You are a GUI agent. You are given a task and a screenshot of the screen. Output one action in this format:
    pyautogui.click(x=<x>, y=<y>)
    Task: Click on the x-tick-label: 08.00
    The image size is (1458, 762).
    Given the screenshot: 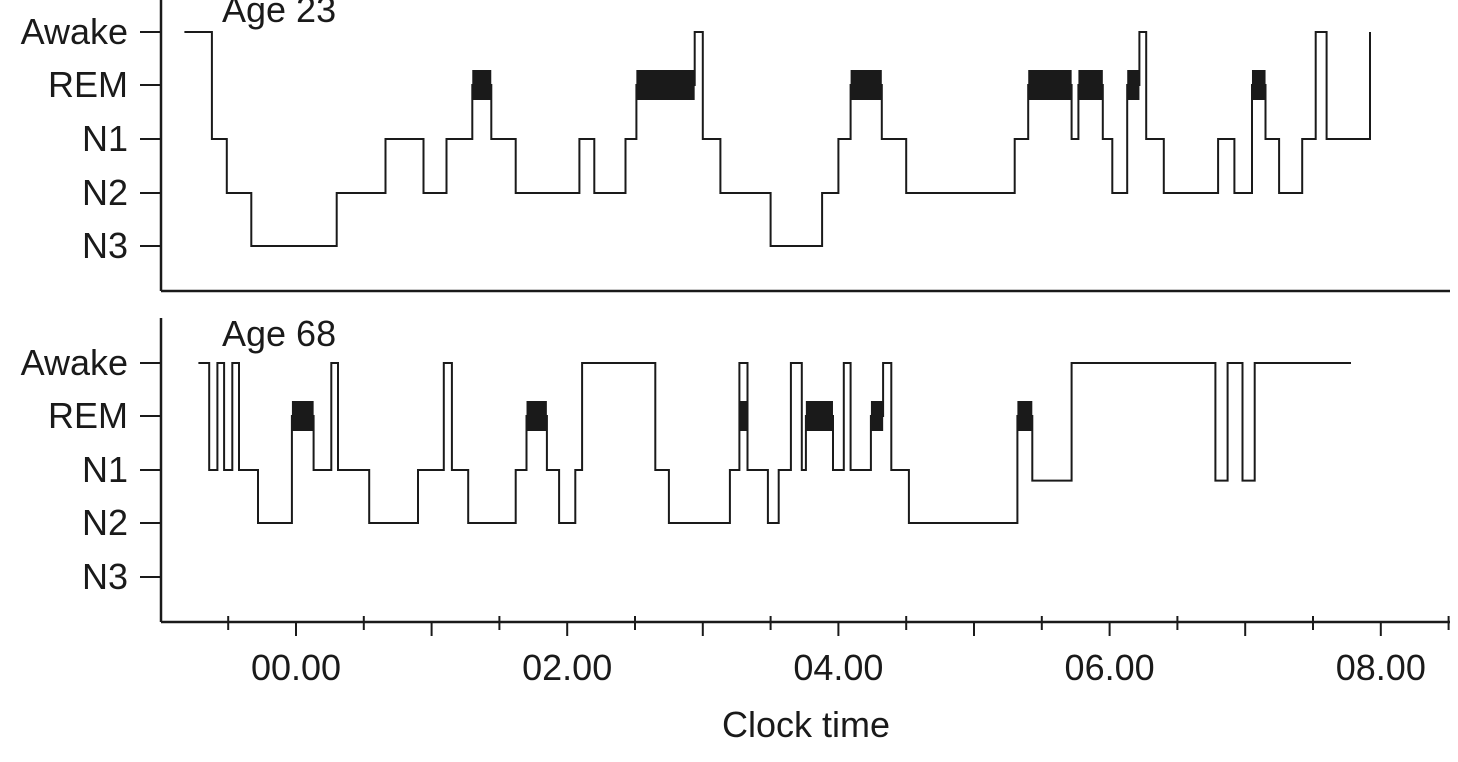 What is the action you would take?
    pyautogui.click(x=1381, y=667)
    